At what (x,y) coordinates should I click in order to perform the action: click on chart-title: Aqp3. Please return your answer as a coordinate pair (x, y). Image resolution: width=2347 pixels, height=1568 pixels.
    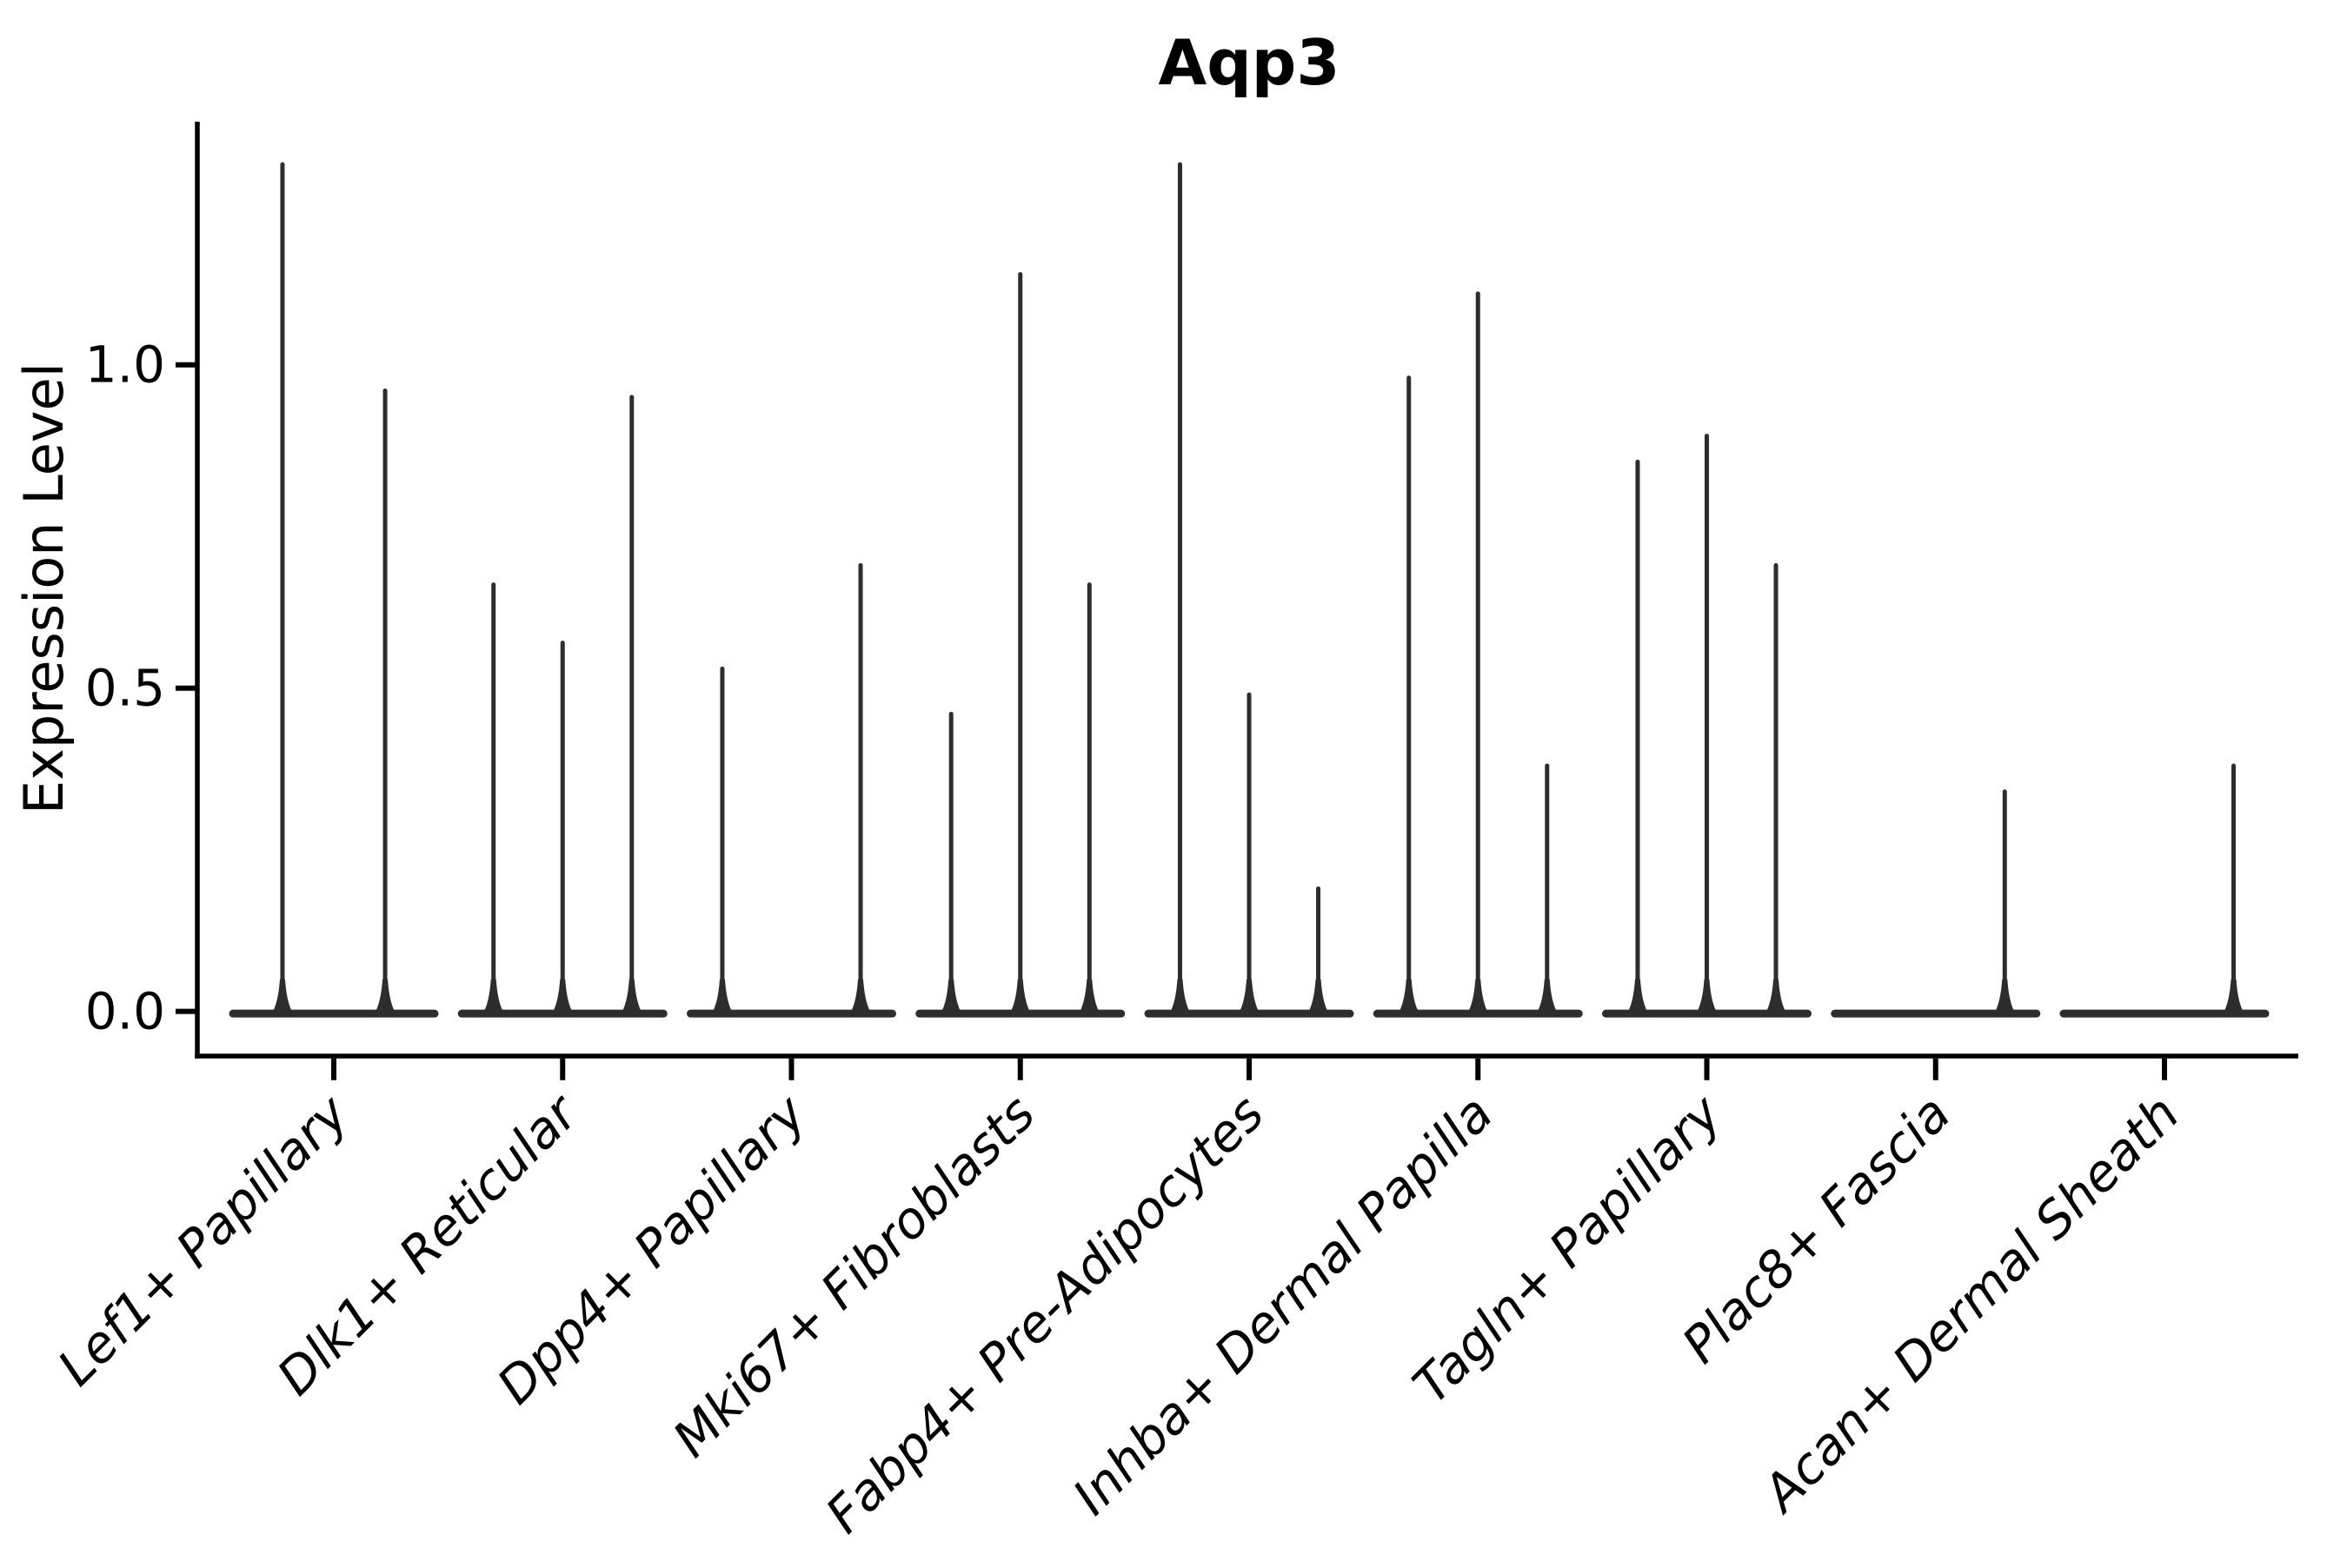
    Looking at the image, I should click on (1249, 62).